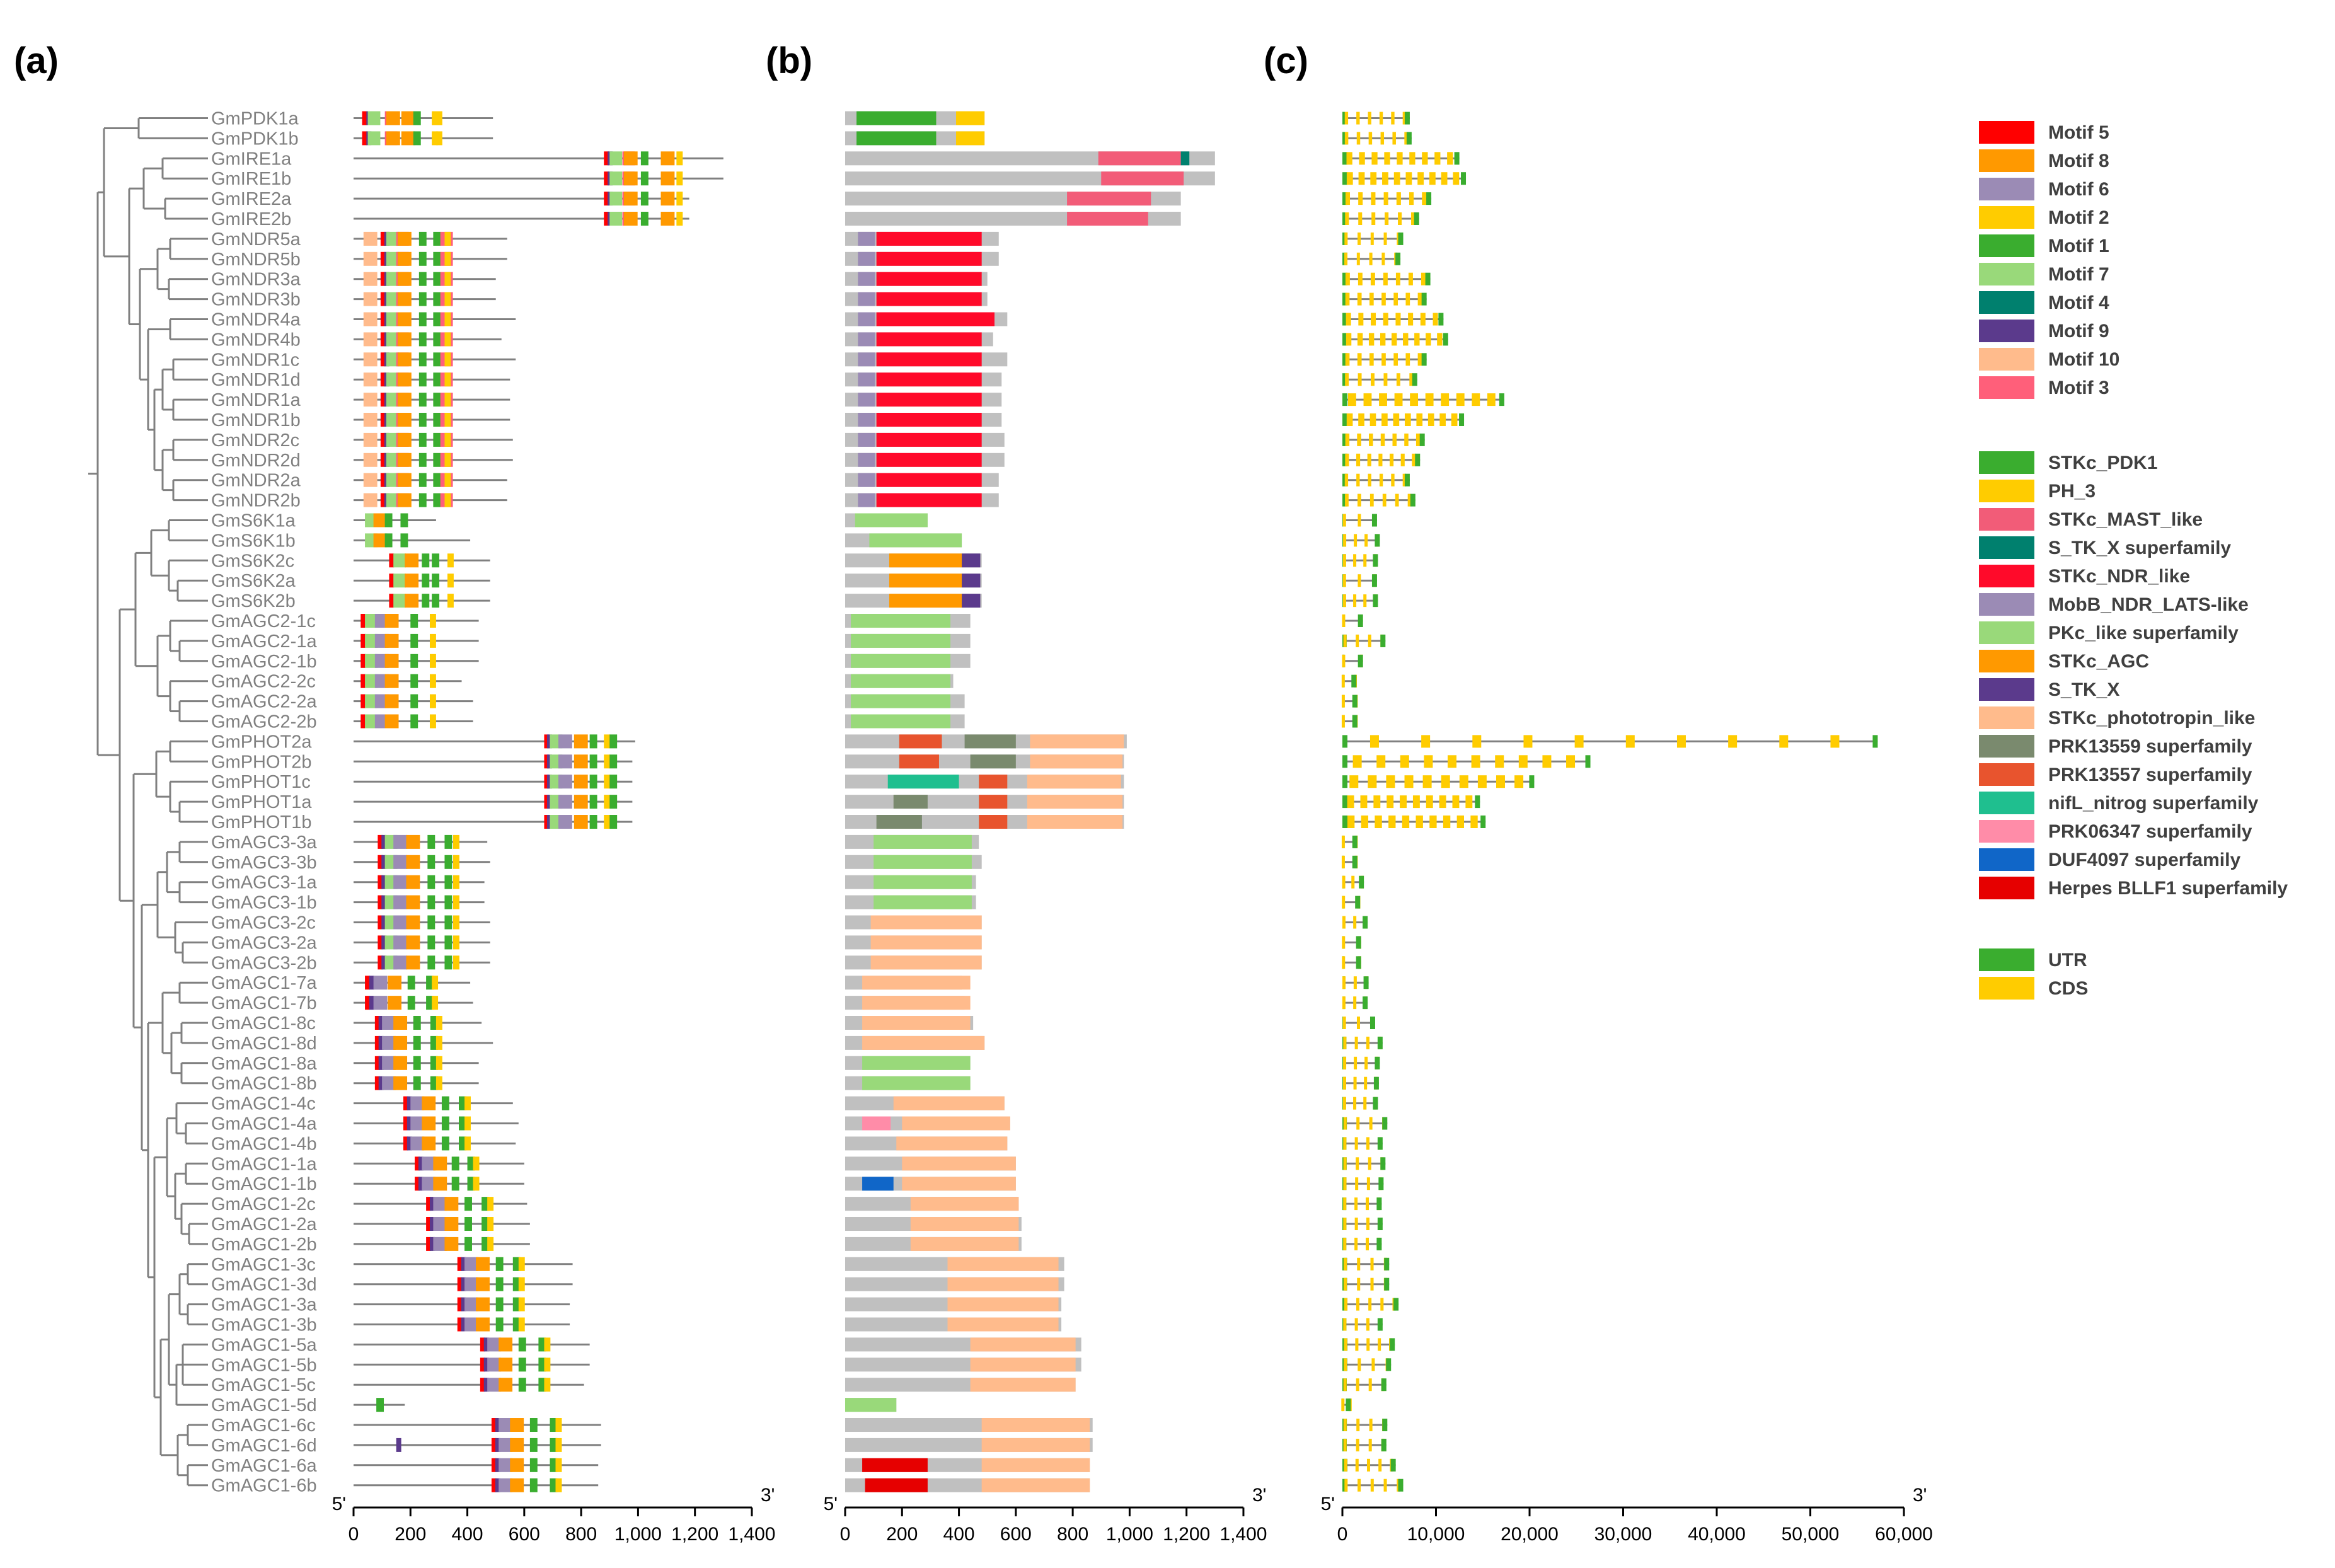  What do you see at coordinates (253, 541) in the screenshot?
I see `gene-label: GmS6K1b` at bounding box center [253, 541].